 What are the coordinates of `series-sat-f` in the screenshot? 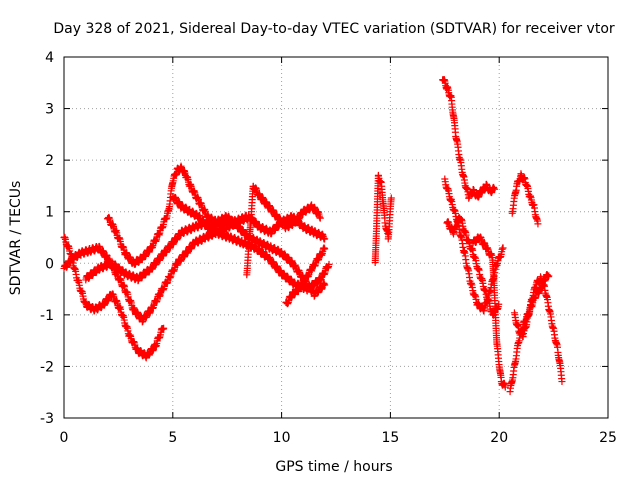 It's located at (283, 230).